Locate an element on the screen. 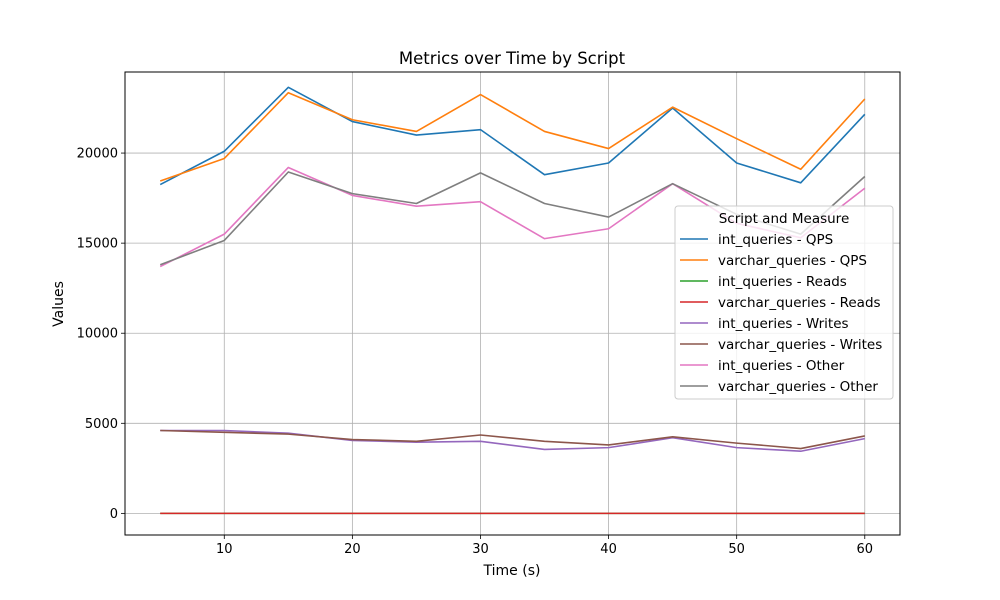  legend-box is located at coordinates (784, 302).